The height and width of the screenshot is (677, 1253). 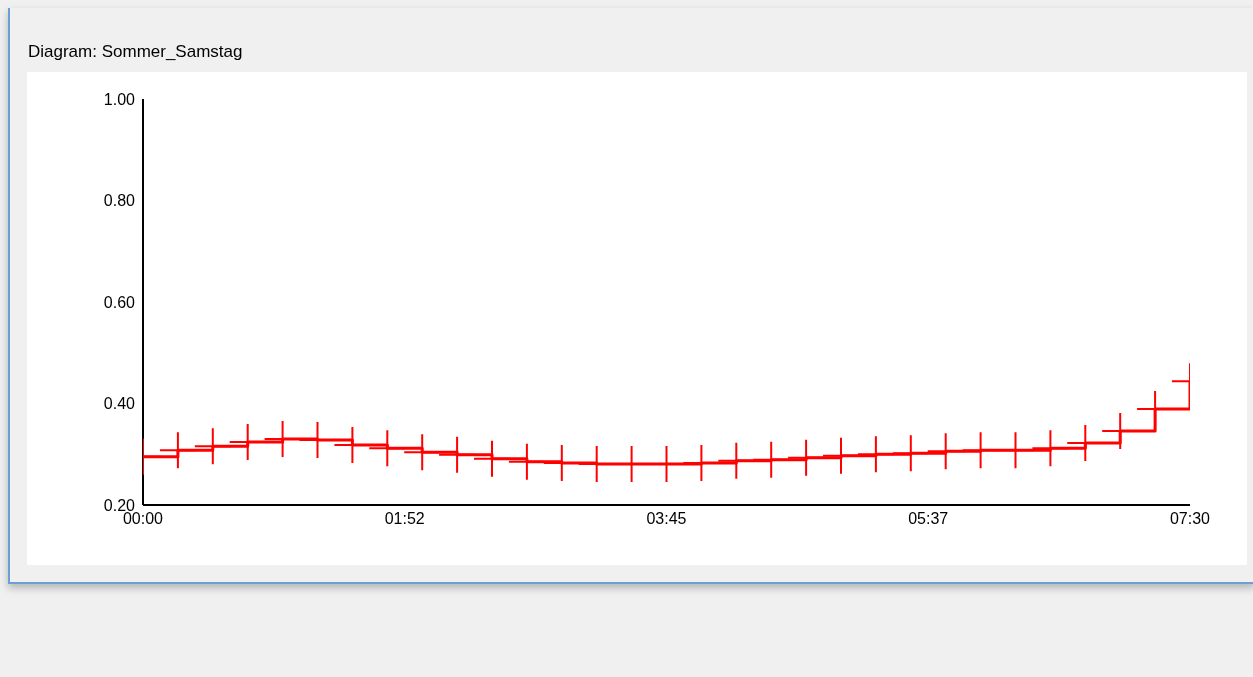 I want to click on y-tick-label: 1.00, so click(x=119, y=99).